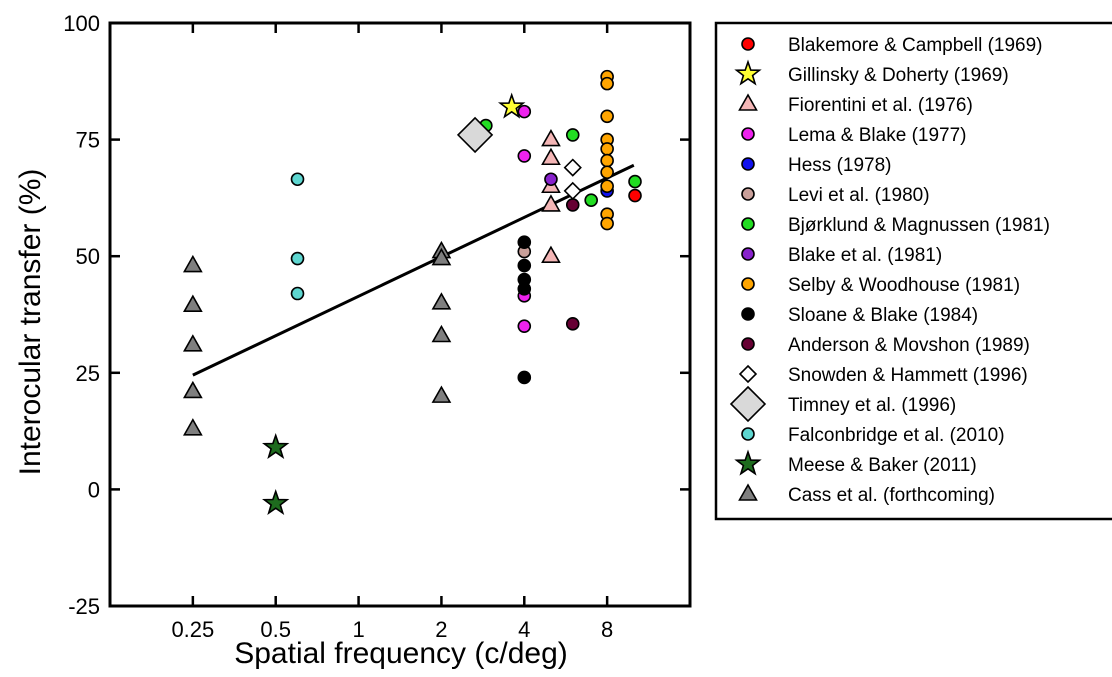 This screenshot has width=1112, height=677. What do you see at coordinates (880, 105) in the screenshot?
I see `legend-label: Fiorentini et al. (1976)` at bounding box center [880, 105].